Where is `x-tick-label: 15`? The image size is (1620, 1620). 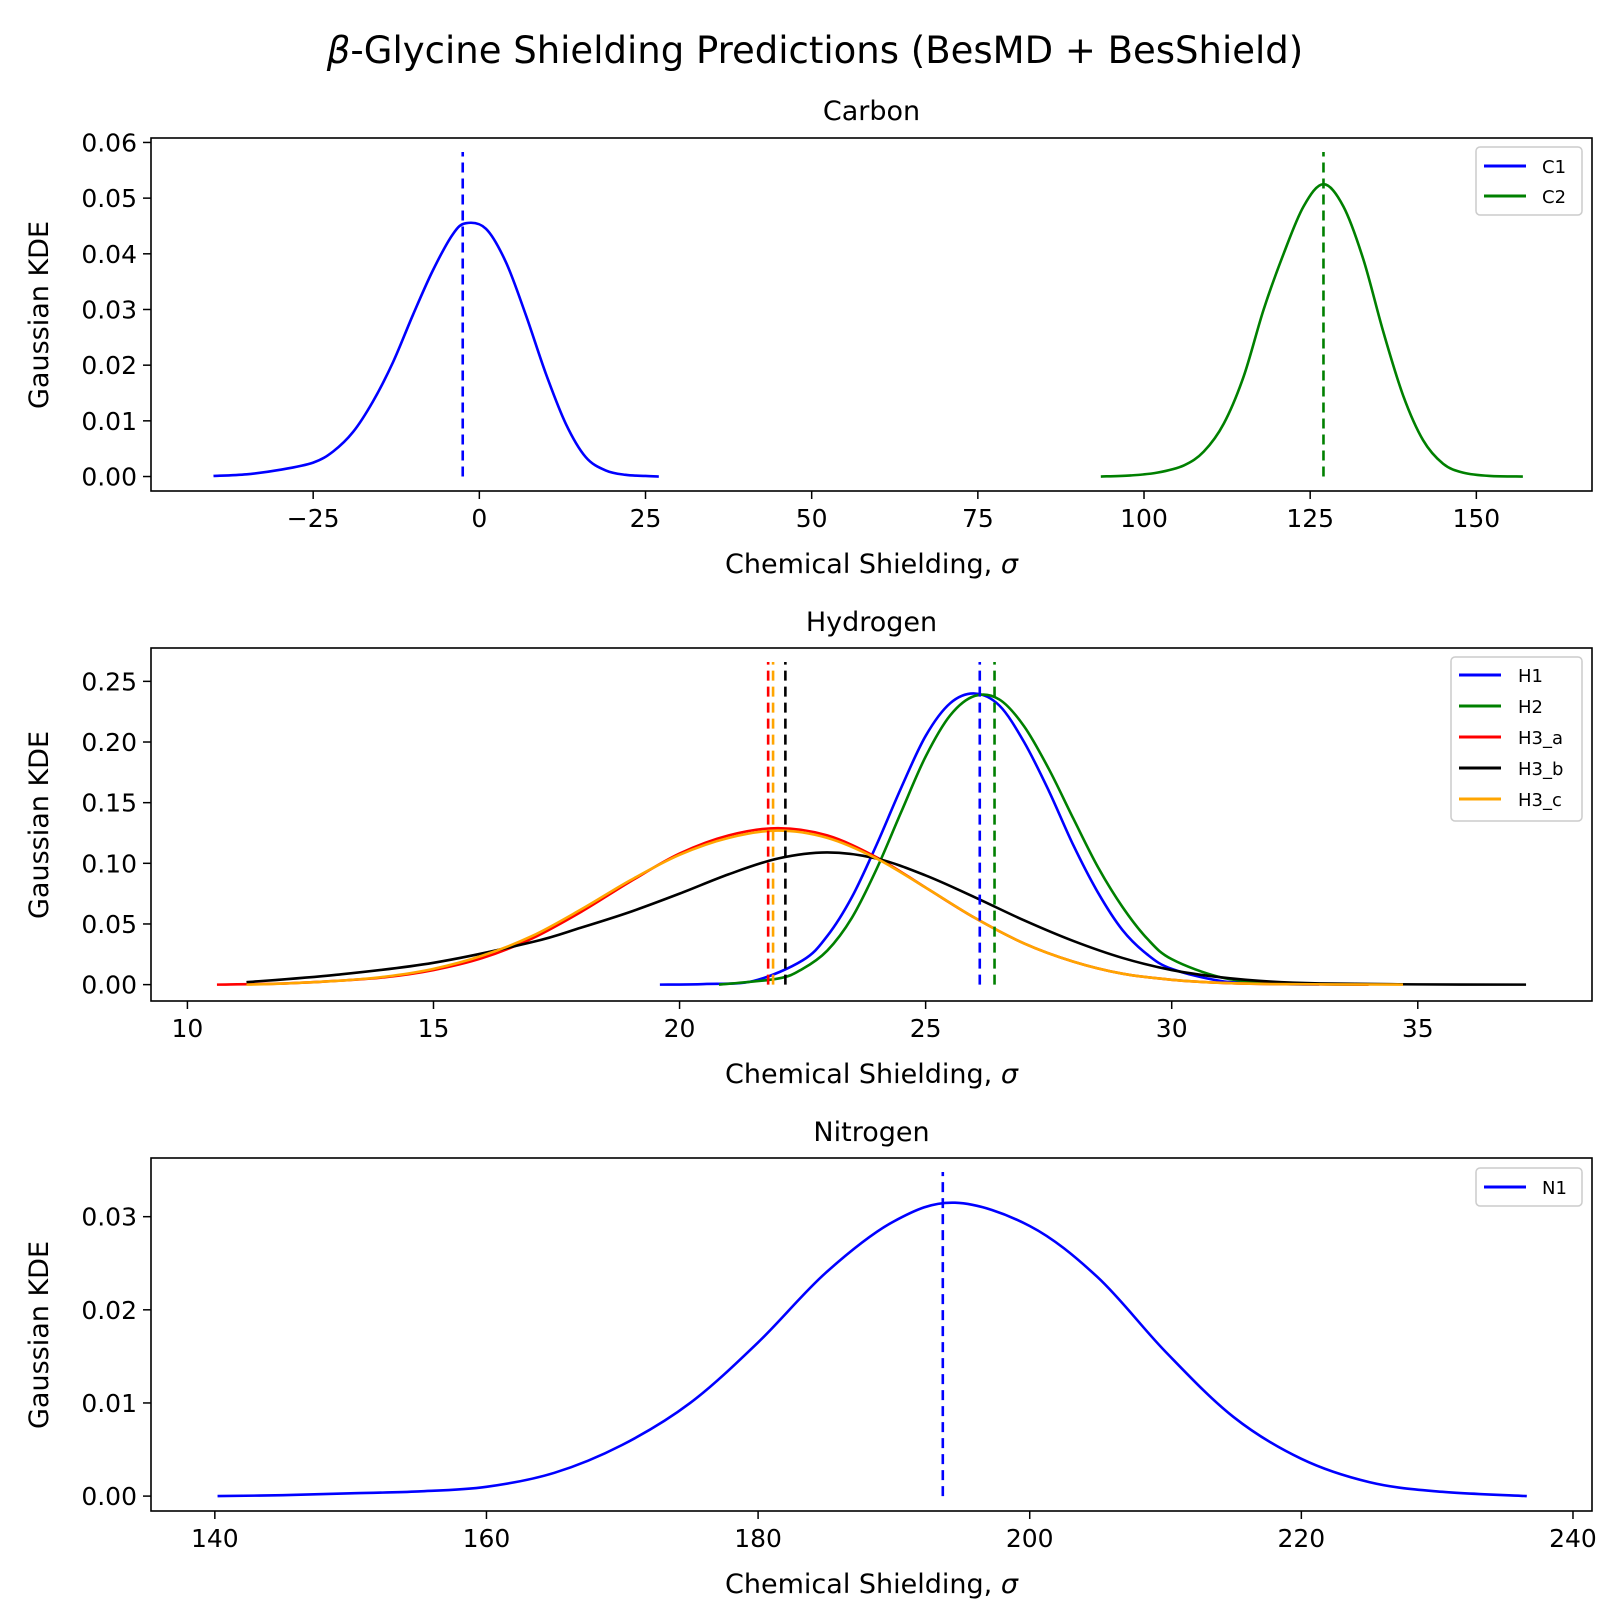
x-tick-label: 15 is located at coordinates (434, 1028).